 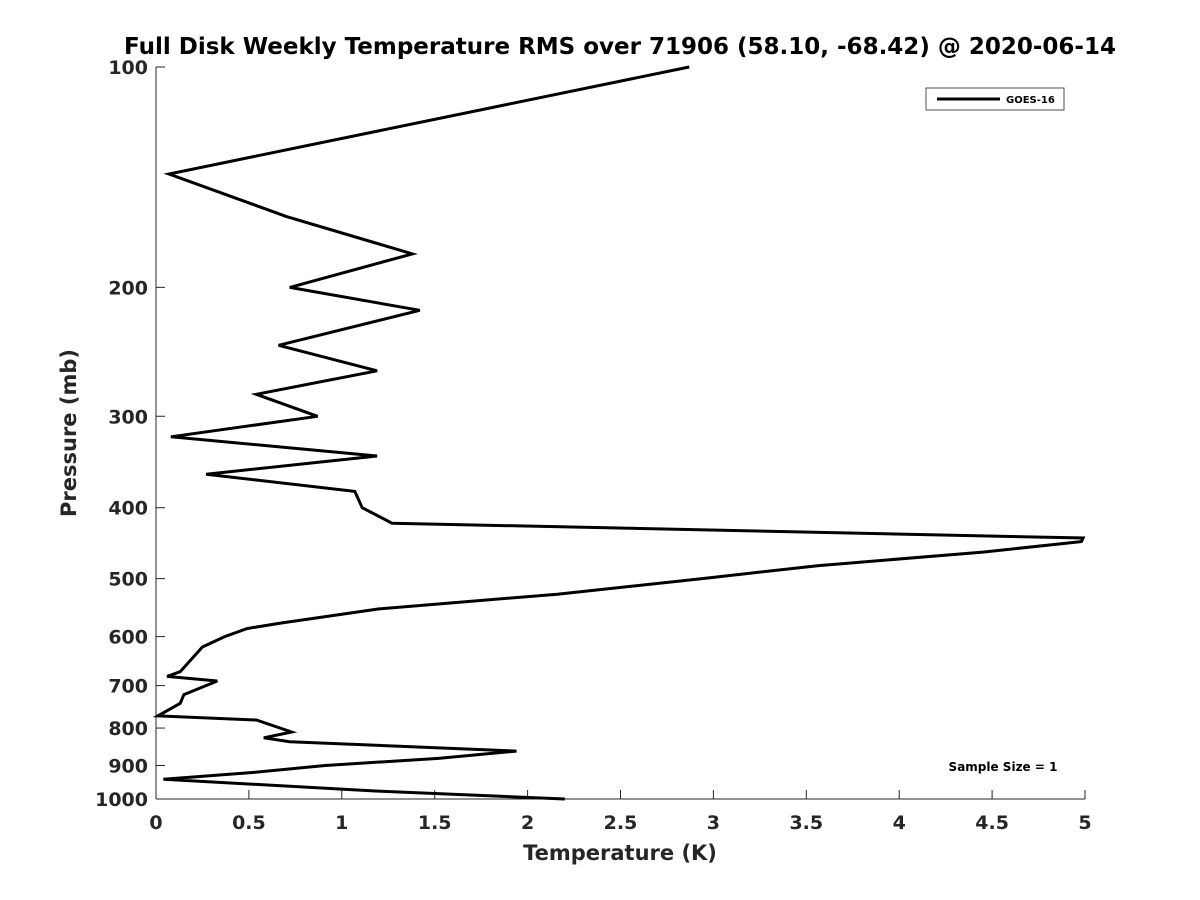 I want to click on y-tick-label: 400, so click(x=128, y=509).